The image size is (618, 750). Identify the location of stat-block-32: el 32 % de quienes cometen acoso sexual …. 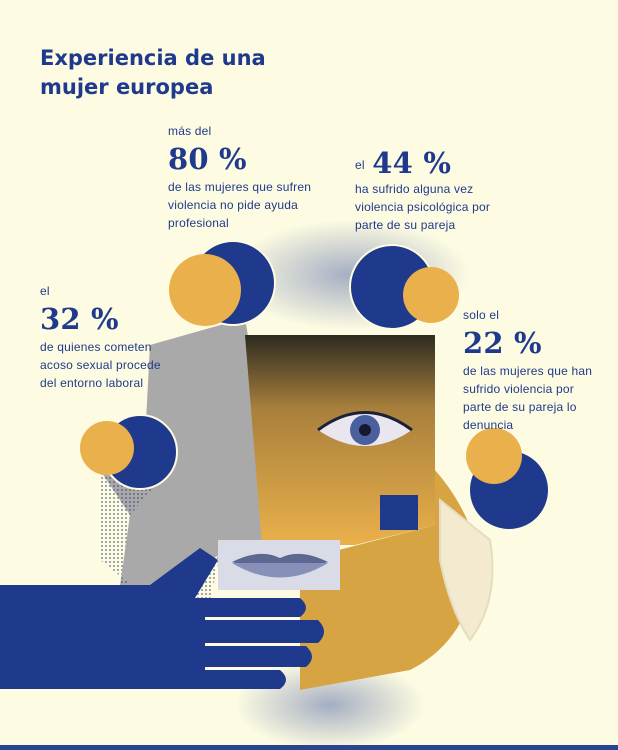
(102, 337).